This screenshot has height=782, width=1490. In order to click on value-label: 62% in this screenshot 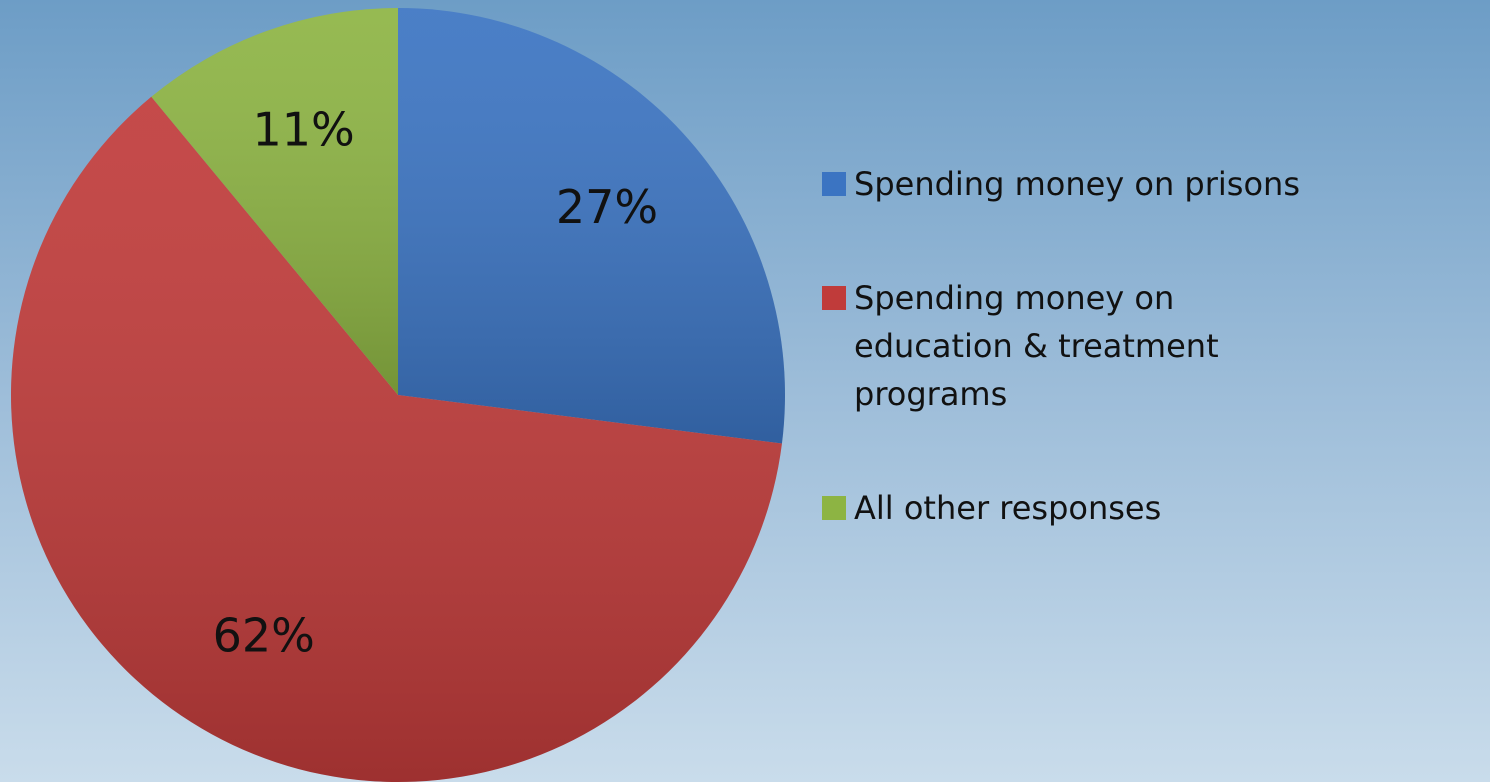, I will do `click(264, 636)`.